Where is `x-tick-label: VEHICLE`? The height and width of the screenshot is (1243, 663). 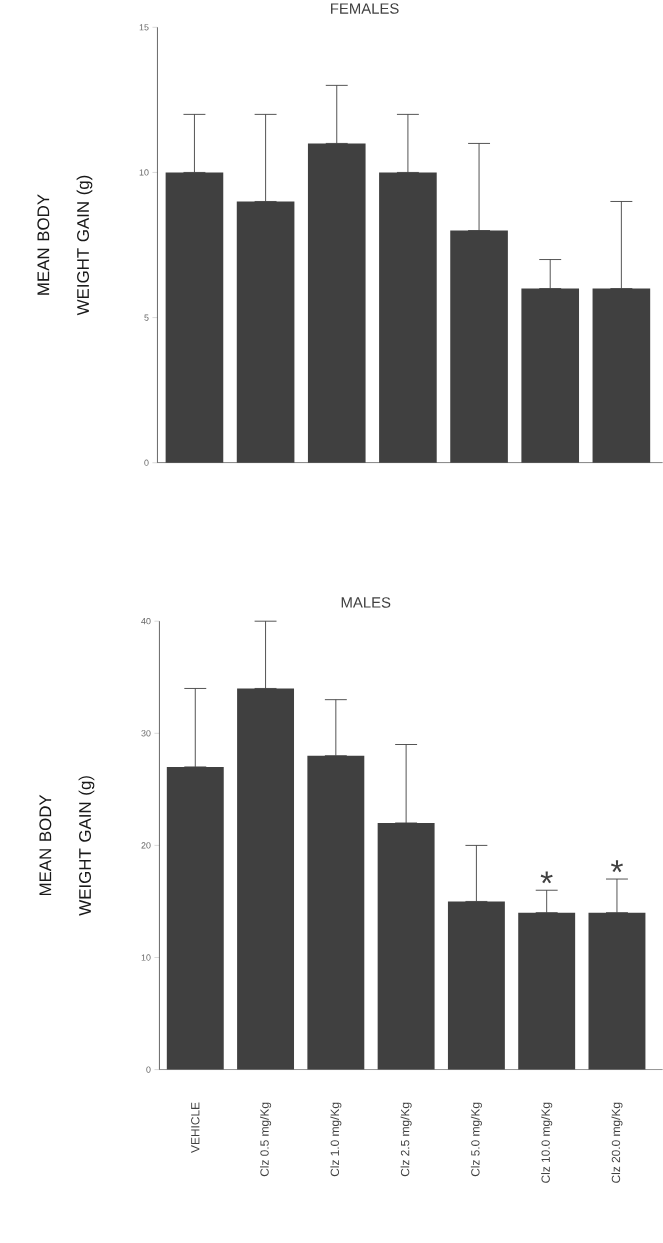 x-tick-label: VEHICLE is located at coordinates (195, 1127).